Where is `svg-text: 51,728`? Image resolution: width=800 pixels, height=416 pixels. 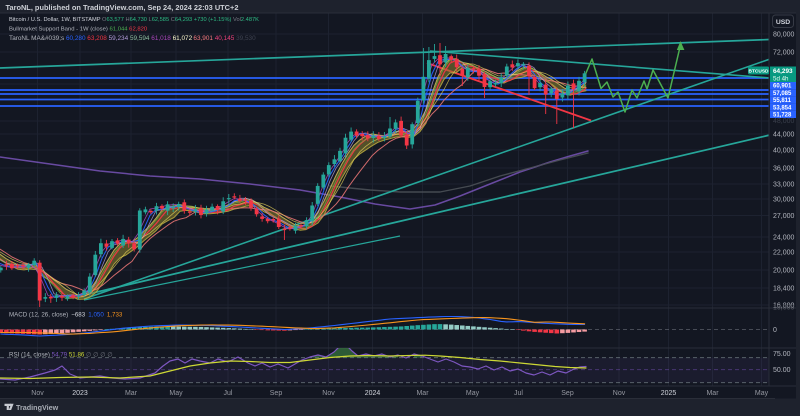 svg-text: 51,728 is located at coordinates (782, 116).